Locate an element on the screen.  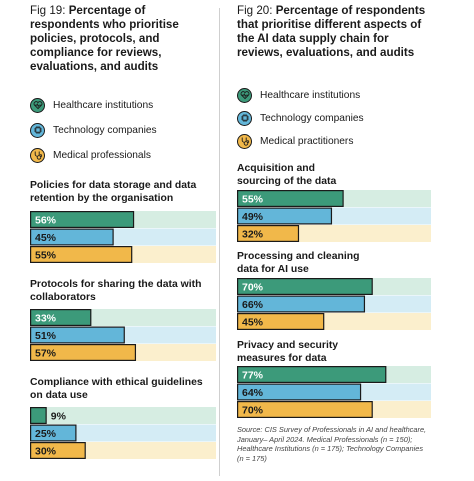
bar-value-label: 57% is located at coordinates (46, 354).